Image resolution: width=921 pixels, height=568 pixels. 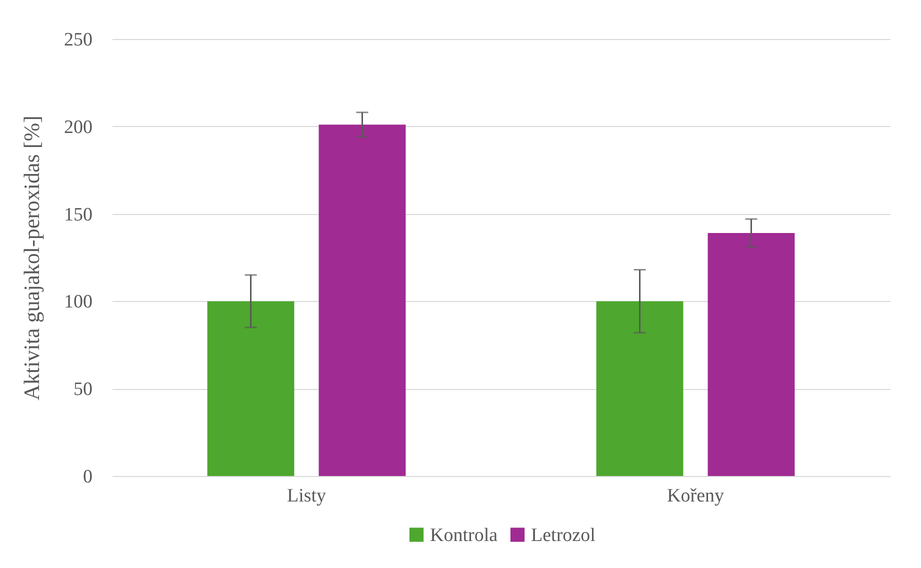 I want to click on y-tick-label: 250, so click(x=78, y=40).